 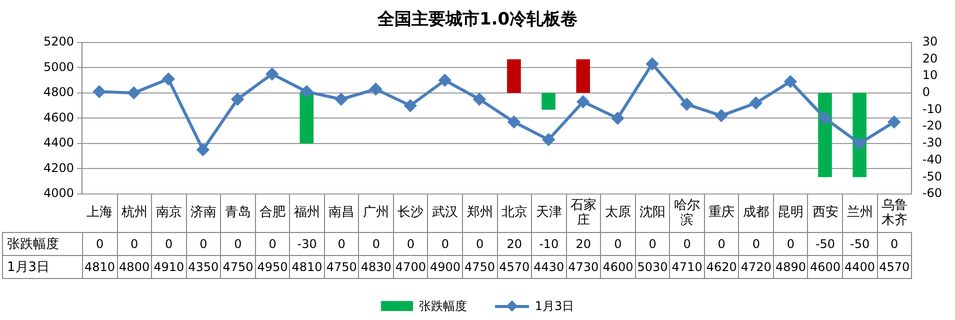 I want to click on data-label: 4830, so click(x=376, y=266).